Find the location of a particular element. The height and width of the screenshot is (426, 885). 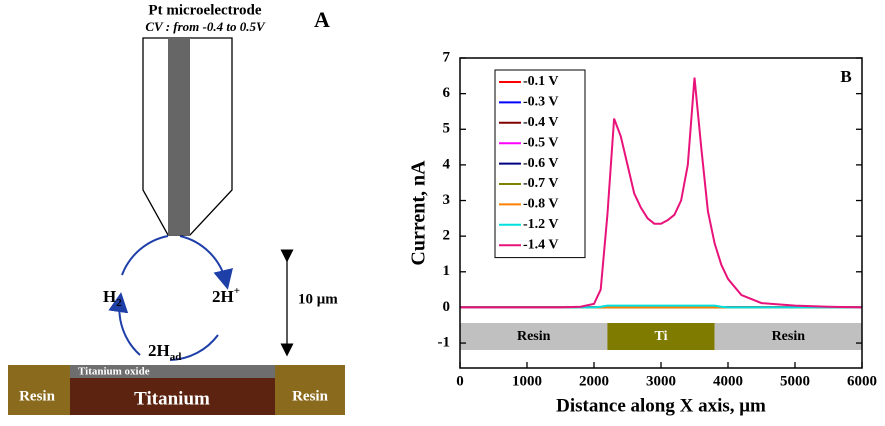

electrode-wire is located at coordinates (179, 136).